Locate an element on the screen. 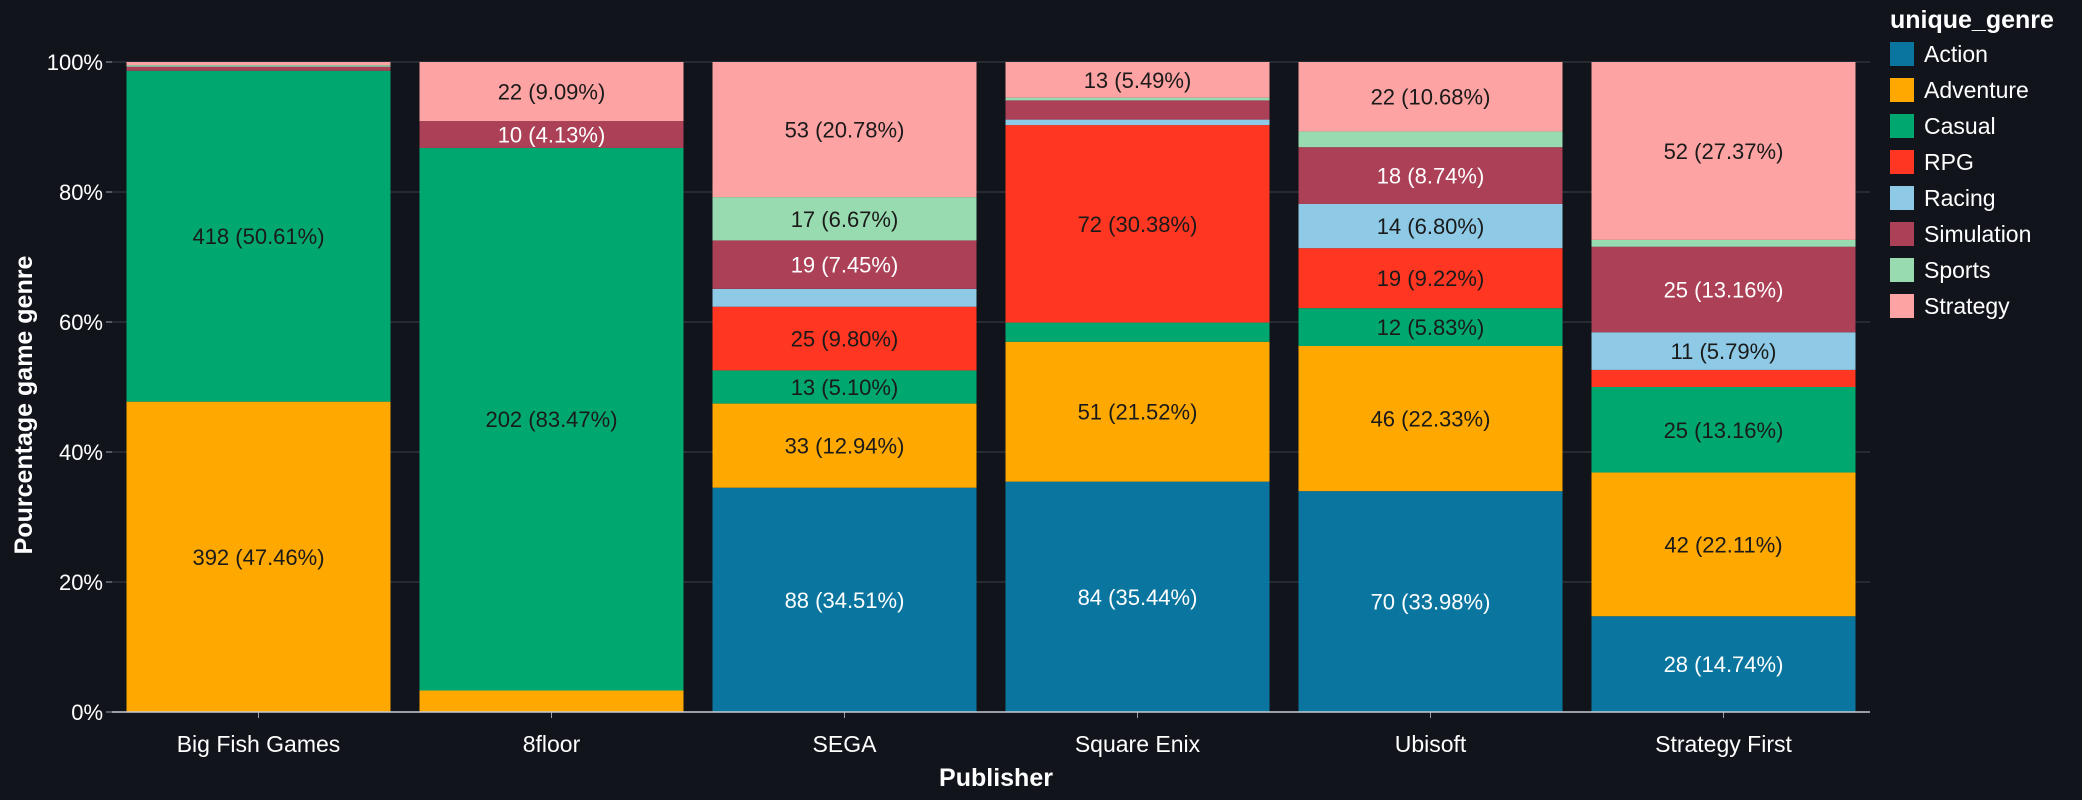 Image resolution: width=2082 pixels, height=800 pixels. legend-swatch-casual is located at coordinates (1902, 126).